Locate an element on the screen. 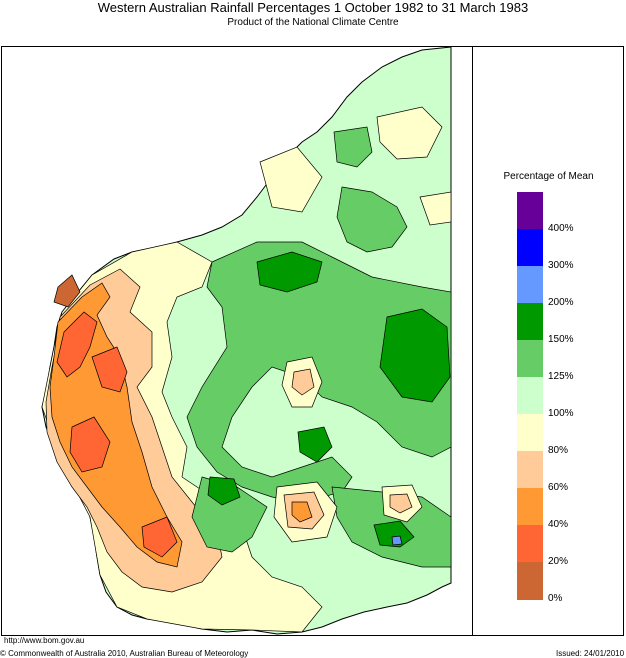 This screenshot has height=658, width=626. legend-tick-label: 125% is located at coordinates (561, 376).